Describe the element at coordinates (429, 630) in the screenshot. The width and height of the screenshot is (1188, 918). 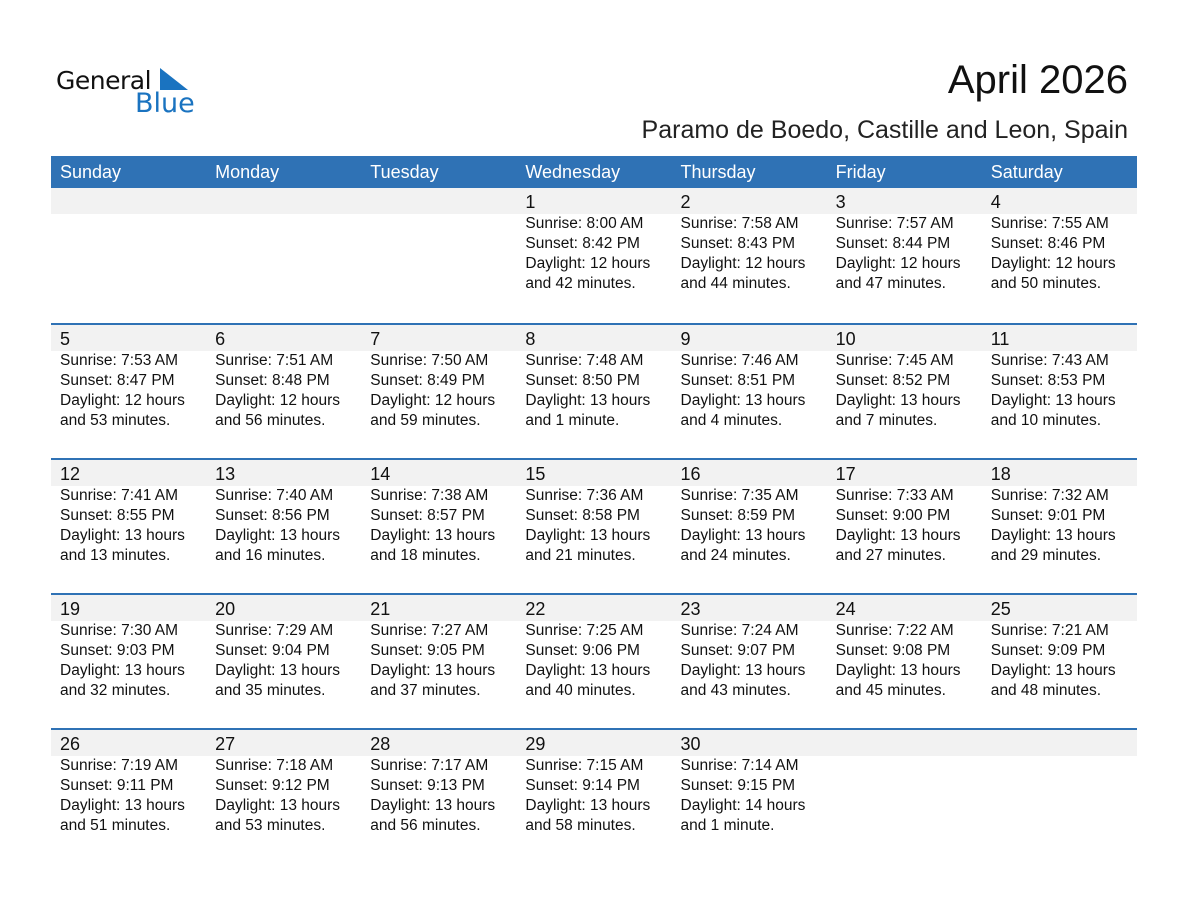
I see `sunrise-text: Sunrise: 7:27 AM` at that location.